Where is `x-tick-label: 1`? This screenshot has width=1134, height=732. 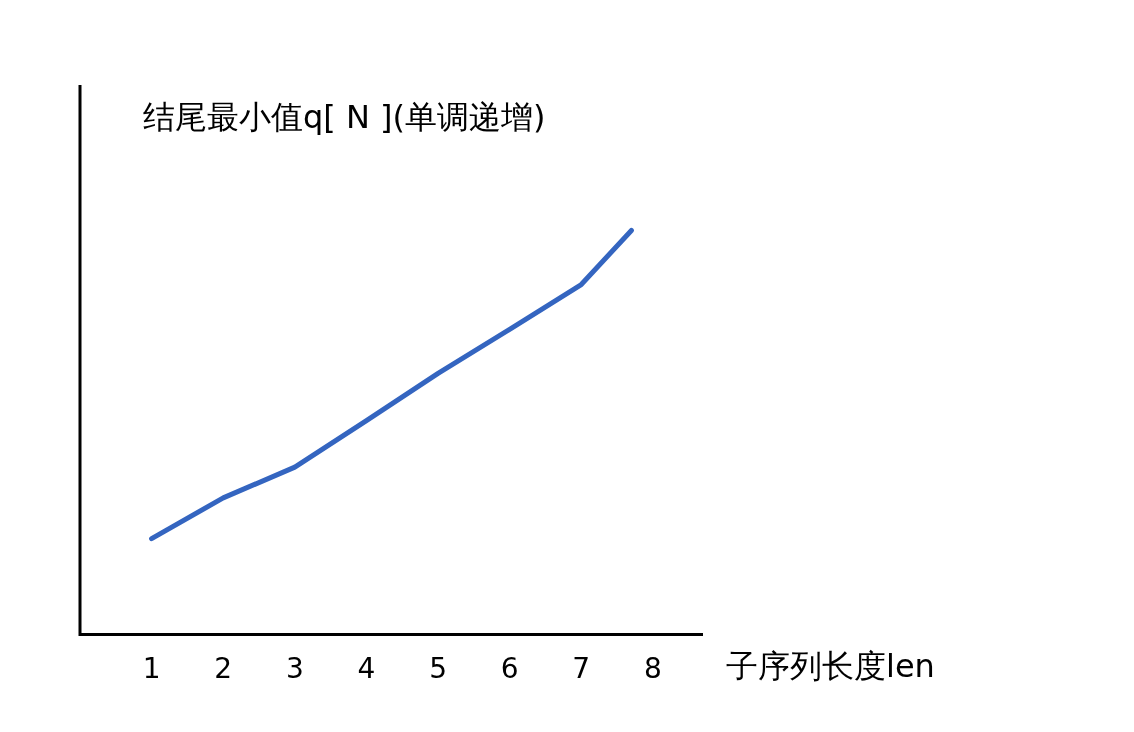 x-tick-label: 1 is located at coordinates (151, 669).